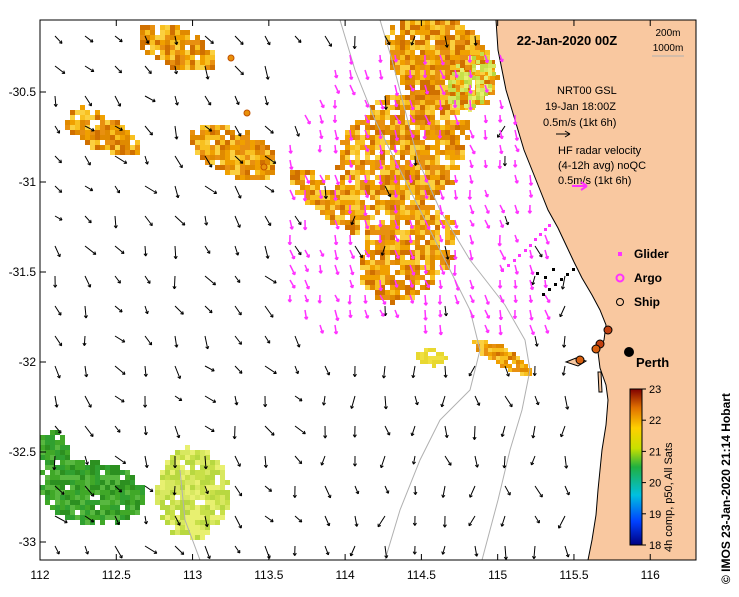 The image size is (739, 597). Describe the element at coordinates (652, 362) in the screenshot. I see `perth-label: Perth` at that location.